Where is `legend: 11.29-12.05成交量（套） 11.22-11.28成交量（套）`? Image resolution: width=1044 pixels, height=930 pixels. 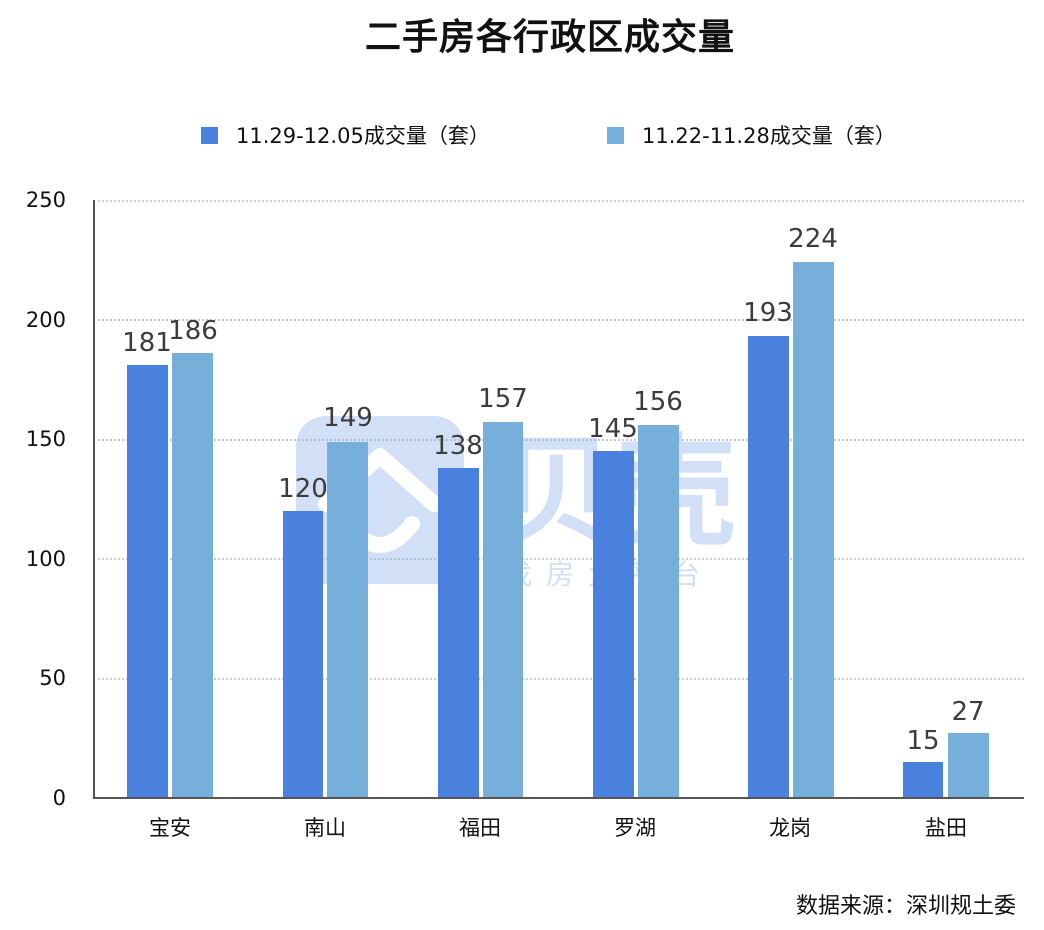 legend: 11.29-12.05成交量（套） 11.22-11.28成交量（套） is located at coordinates (522, 135).